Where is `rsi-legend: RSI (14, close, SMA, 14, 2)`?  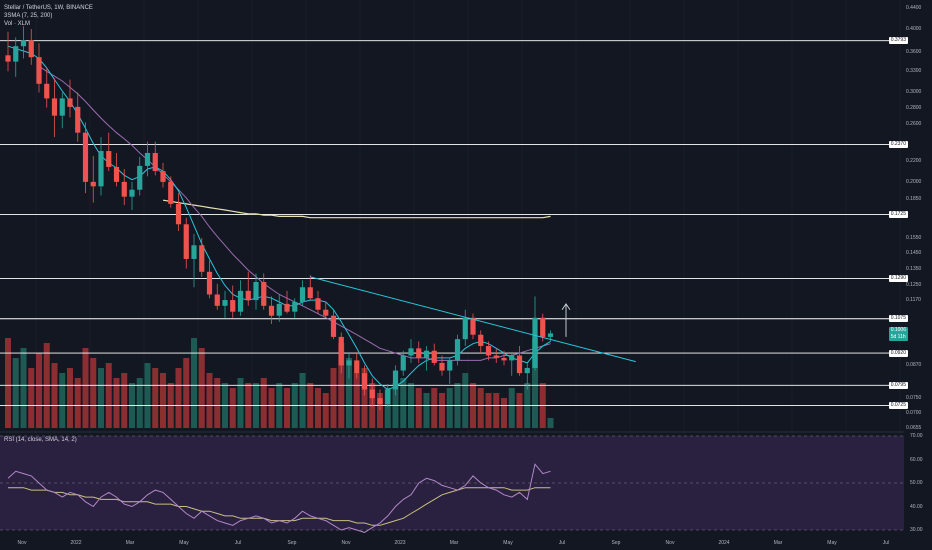 rsi-legend: RSI (14, close, SMA, 14, 2) is located at coordinates (42, 440).